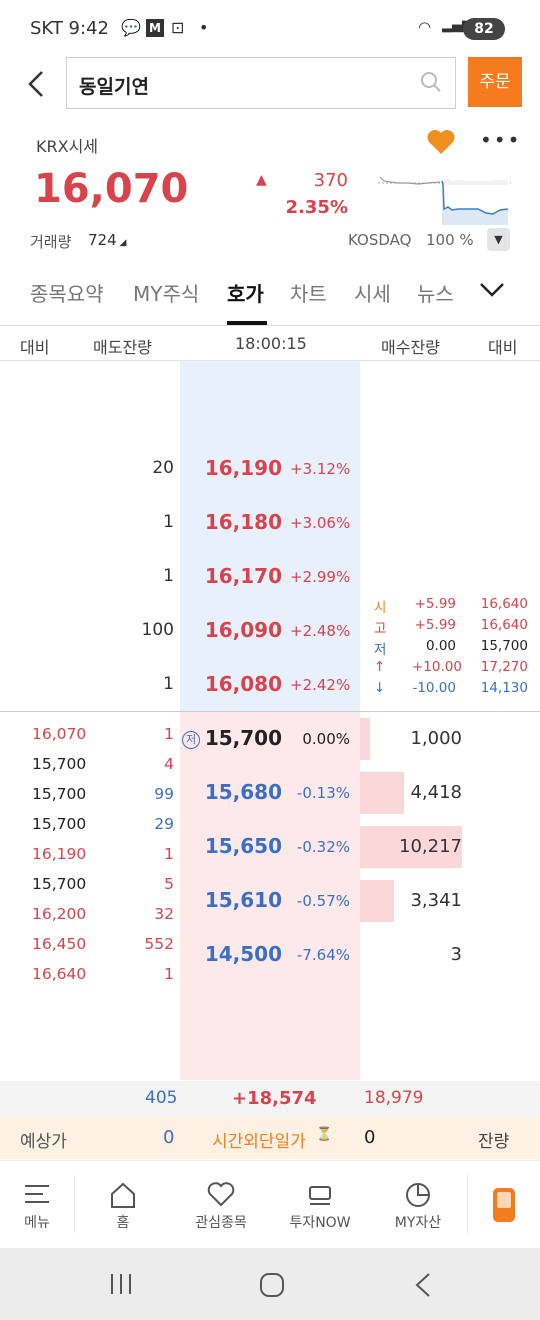 The width and height of the screenshot is (540, 1320). I want to click on nav-menu: 메뉴, so click(37, 1205).